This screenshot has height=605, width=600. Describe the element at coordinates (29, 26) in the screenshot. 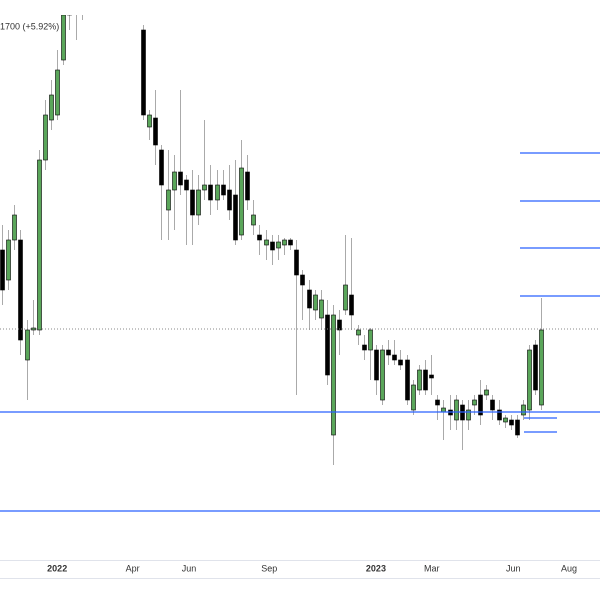

I see `header-text: 1700 (+5.92%)` at that location.